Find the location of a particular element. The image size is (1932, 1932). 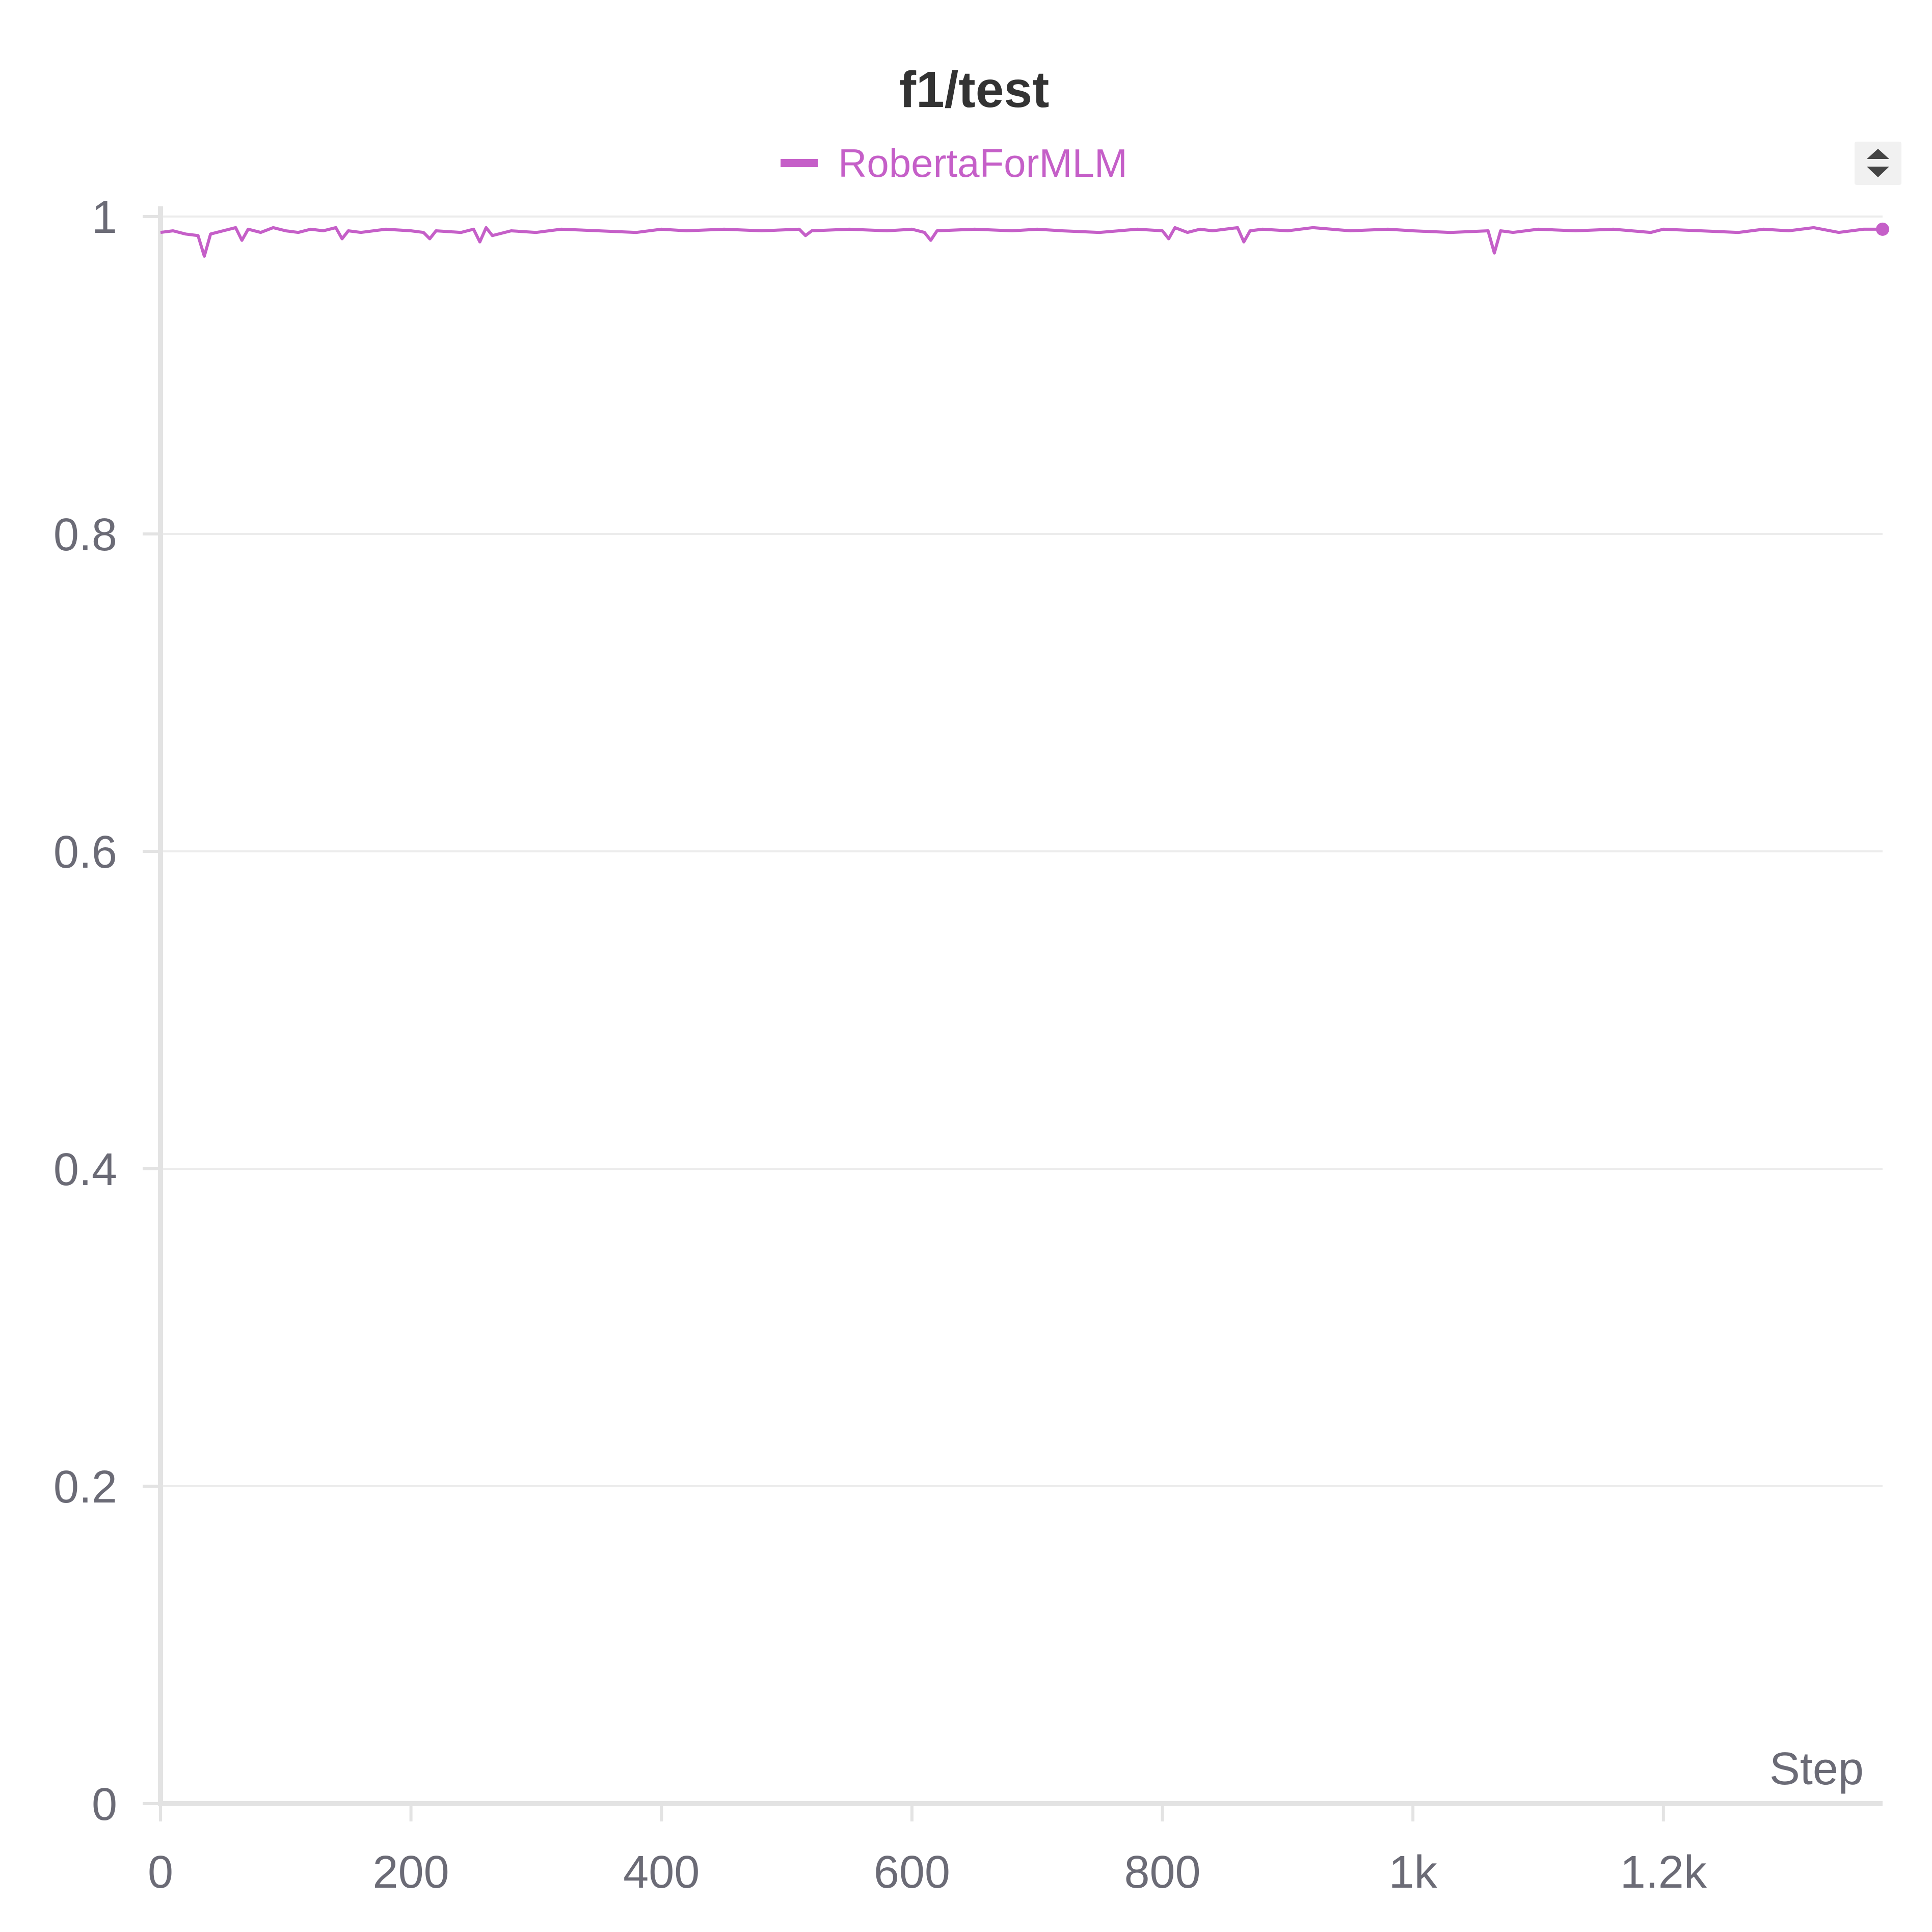

x-tick-label: 1k is located at coordinates (1413, 1872).